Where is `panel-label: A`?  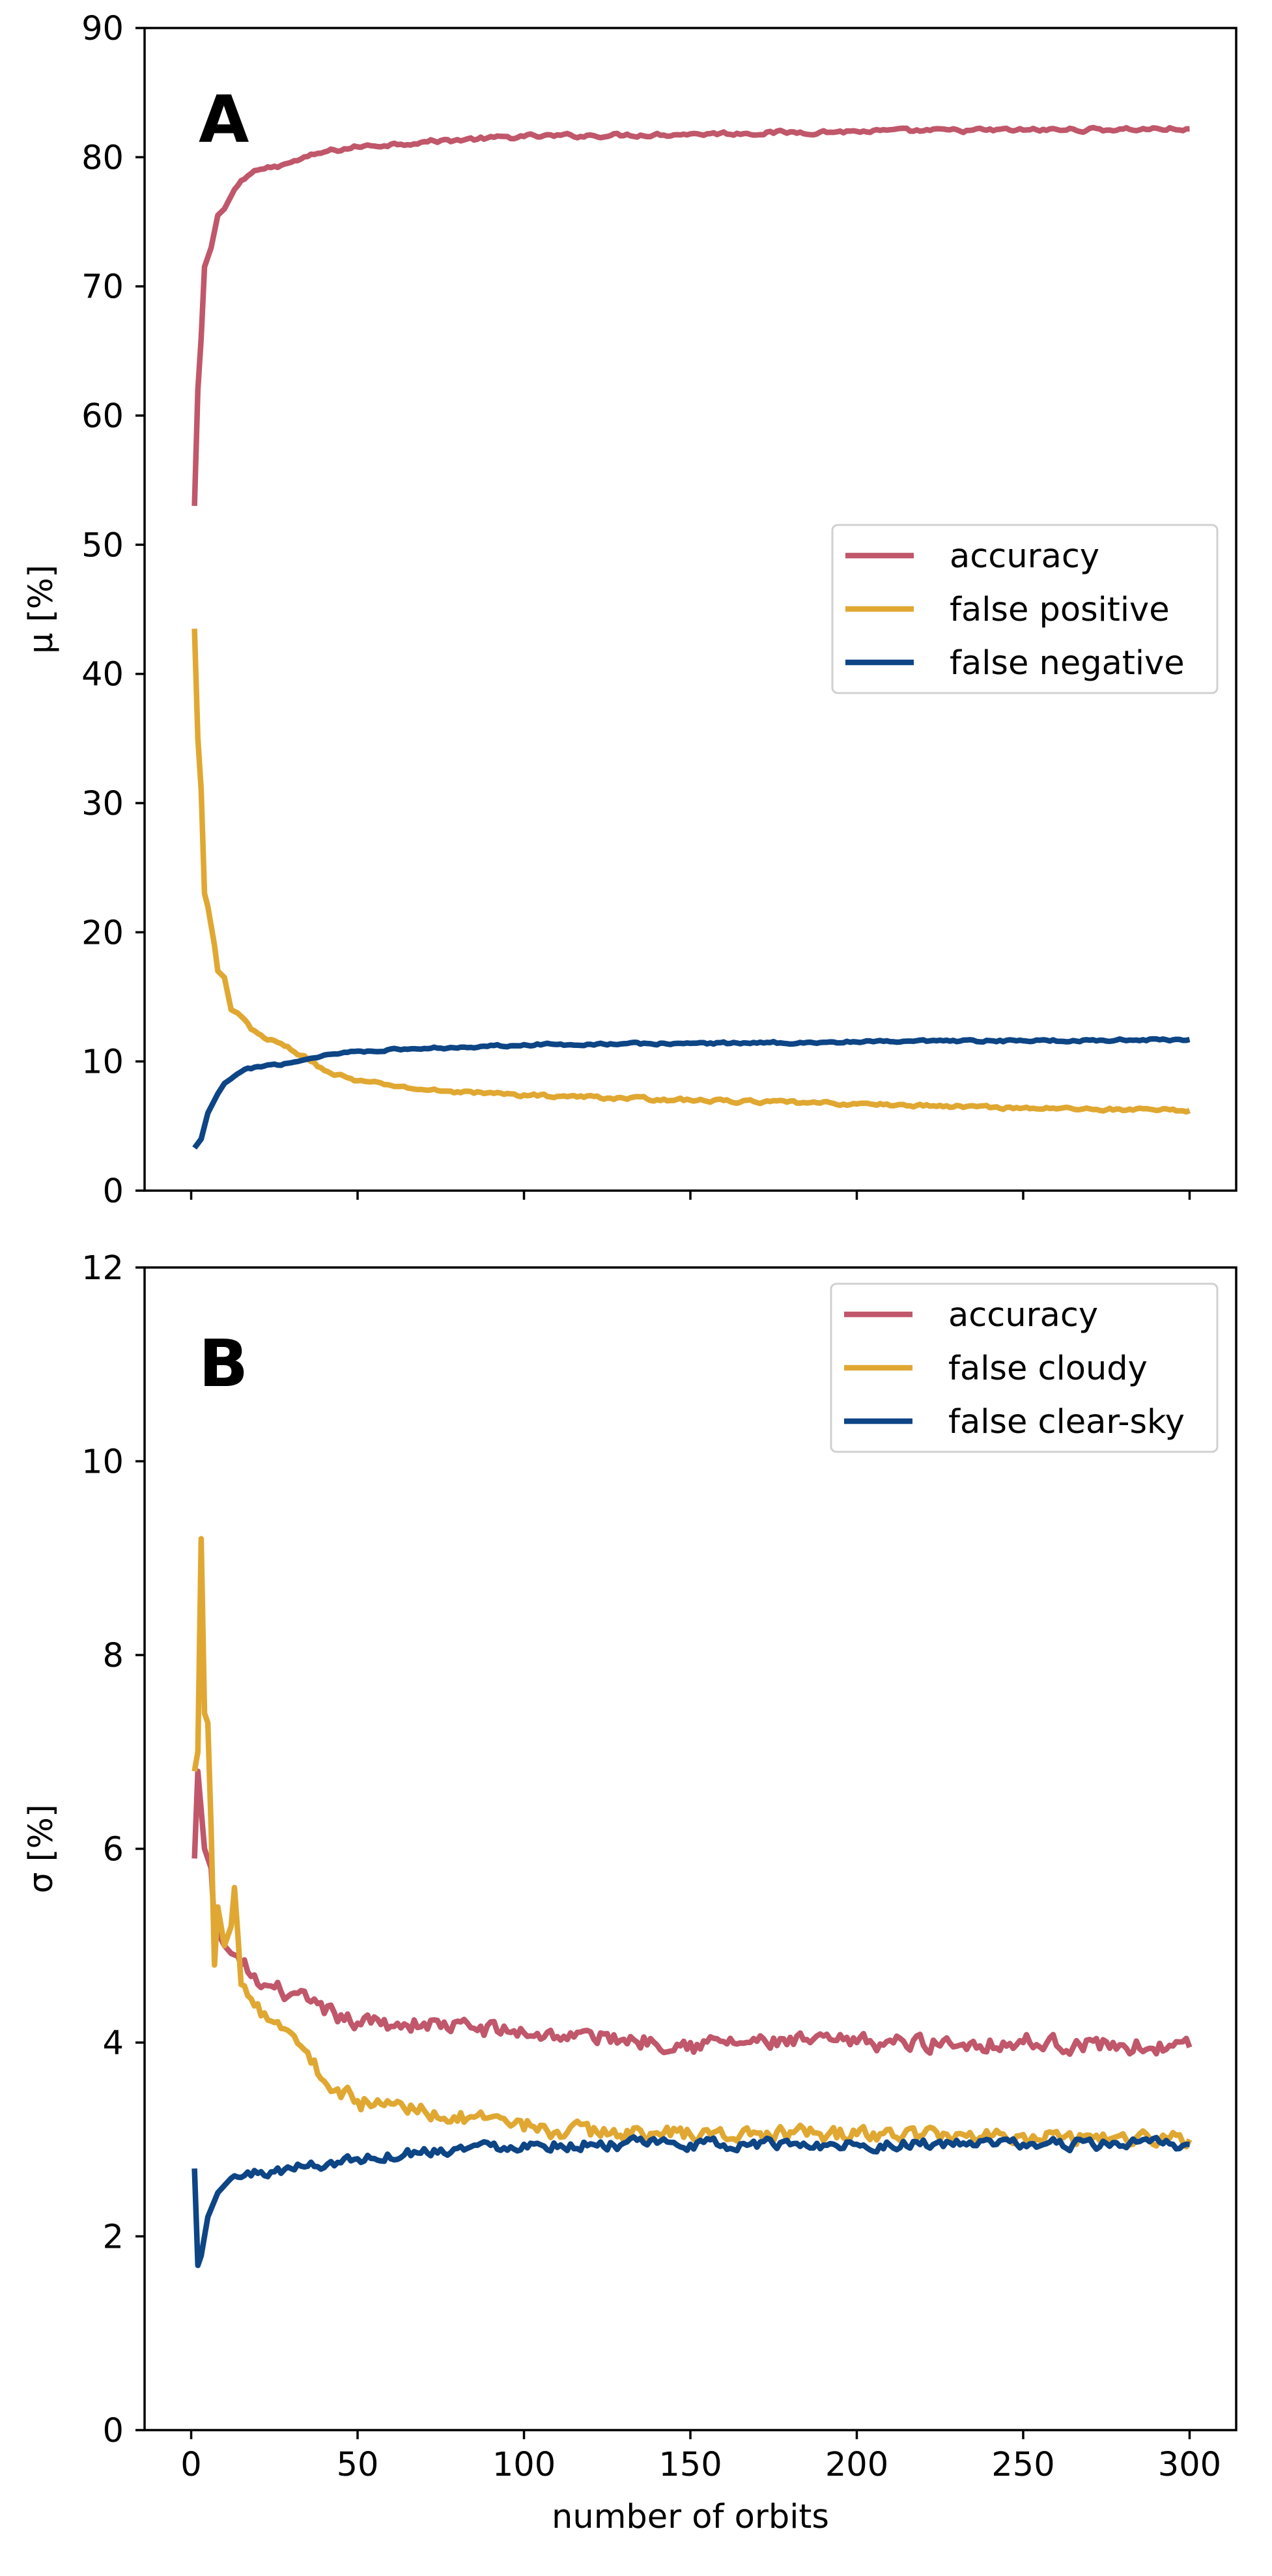 panel-label: A is located at coordinates (224, 119).